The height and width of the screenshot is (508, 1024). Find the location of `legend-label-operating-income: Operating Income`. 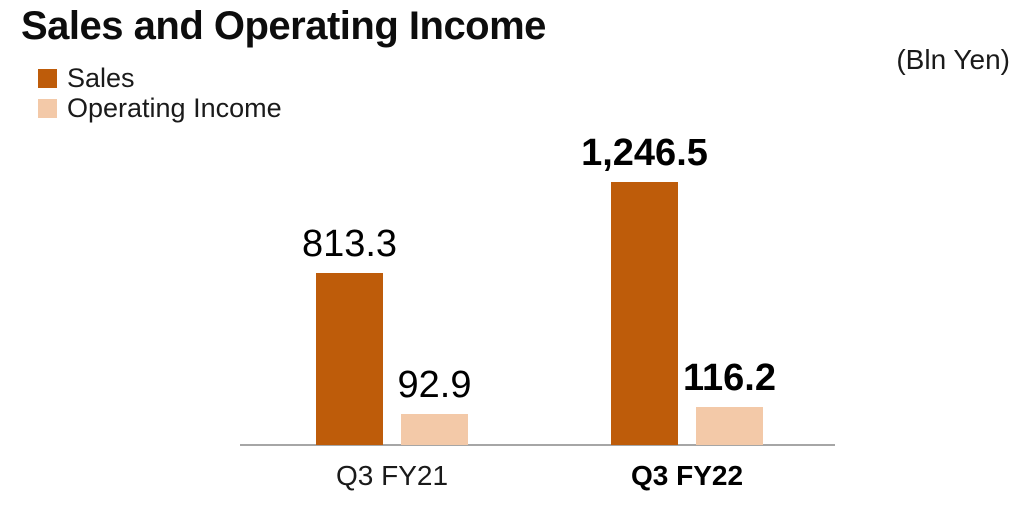

legend-label-operating-income: Operating Income is located at coordinates (174, 107).